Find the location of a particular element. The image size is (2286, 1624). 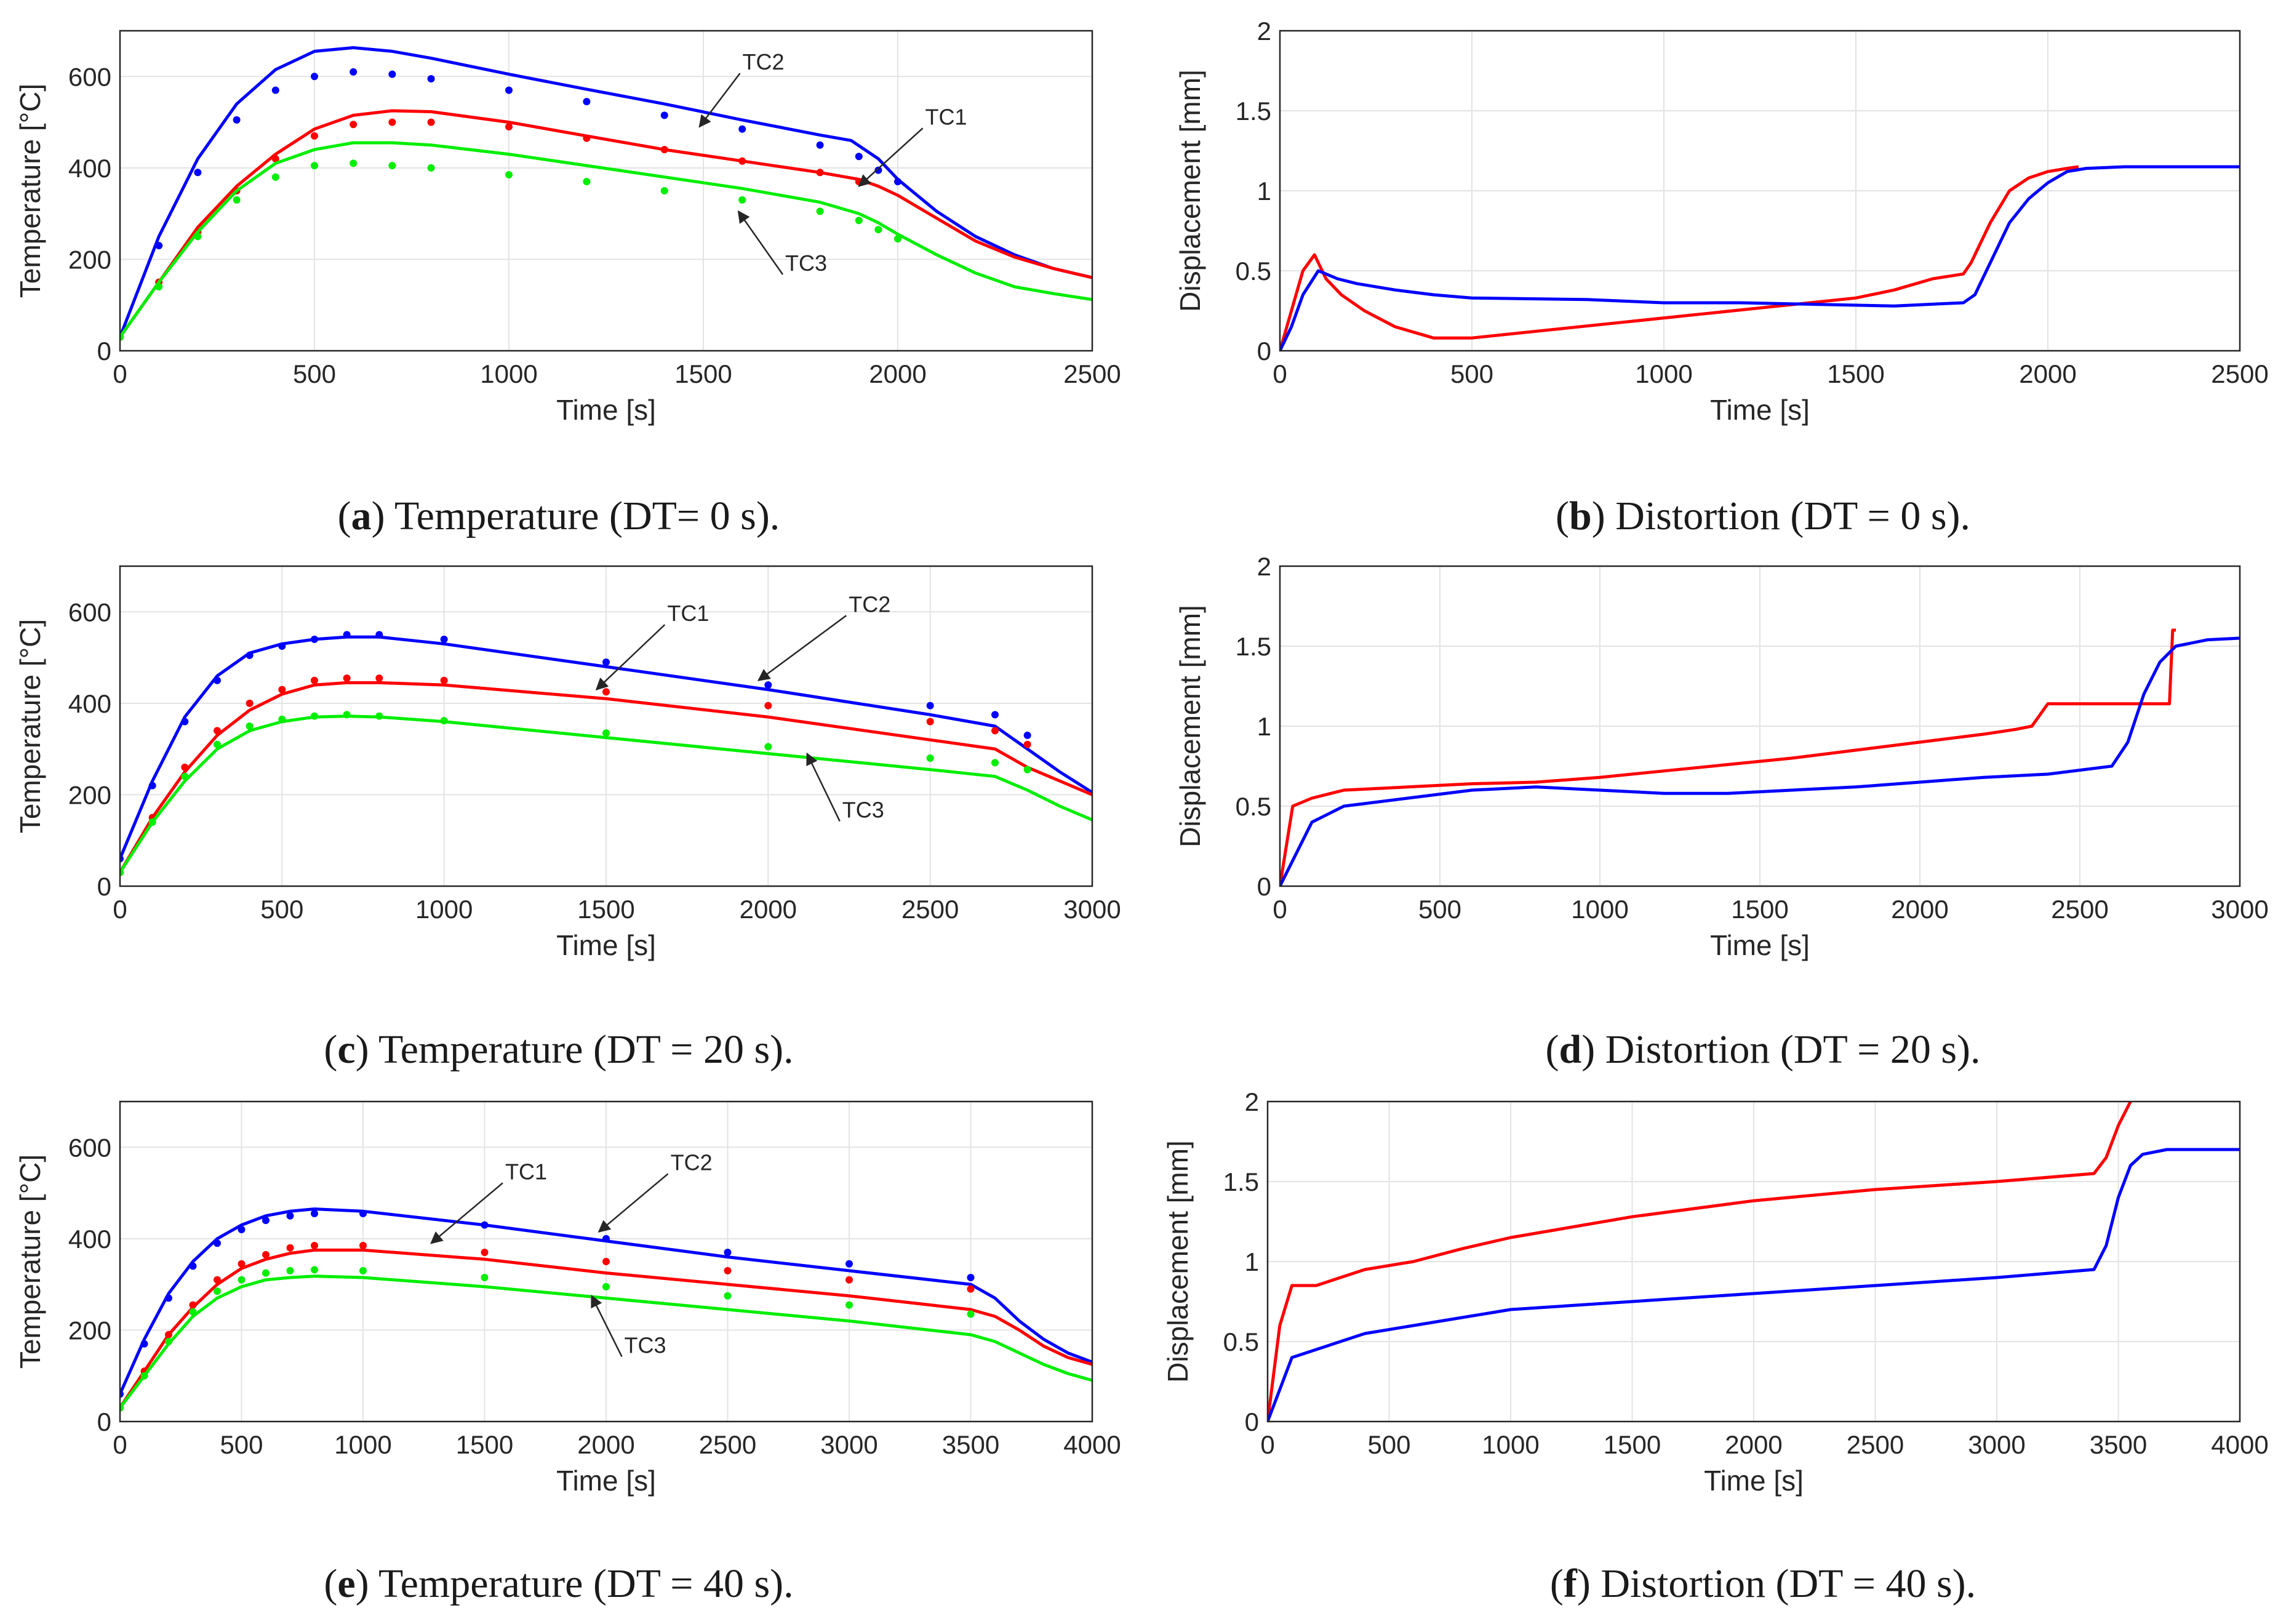

caption-text-e: Temperature (DT = 40 s). is located at coordinates (586, 1583).